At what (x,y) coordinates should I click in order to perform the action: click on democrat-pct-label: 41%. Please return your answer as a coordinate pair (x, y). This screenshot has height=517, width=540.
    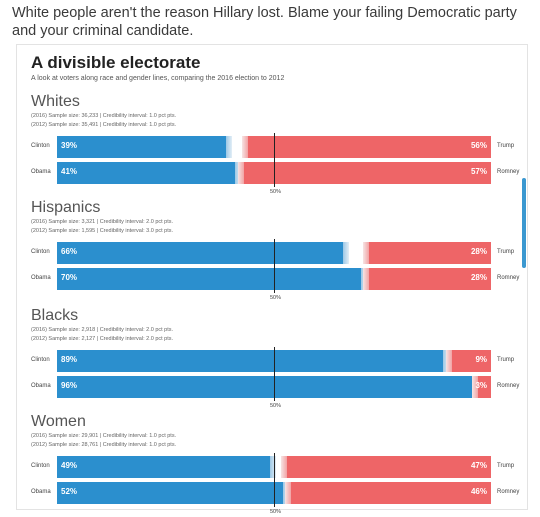
    Looking at the image, I should click on (69, 171).